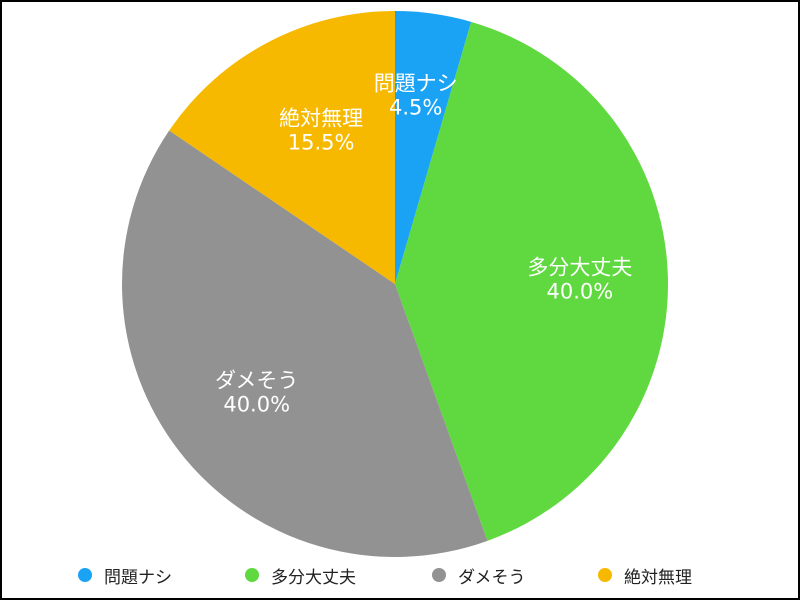 This screenshot has height=600, width=800. What do you see at coordinates (138, 577) in the screenshot?
I see `legend-label-mondai-nashi: 問題ナシ` at bounding box center [138, 577].